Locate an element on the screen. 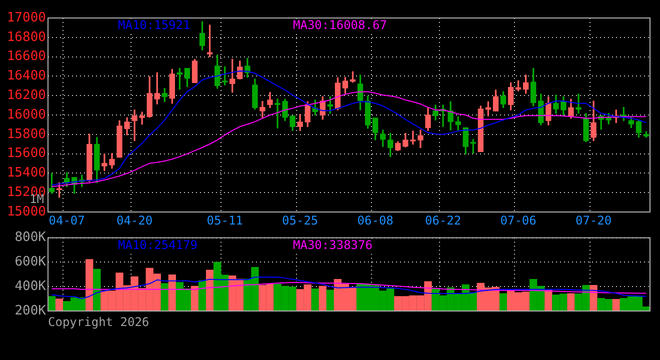  x-tick-label: 06-08 is located at coordinates (375, 220).